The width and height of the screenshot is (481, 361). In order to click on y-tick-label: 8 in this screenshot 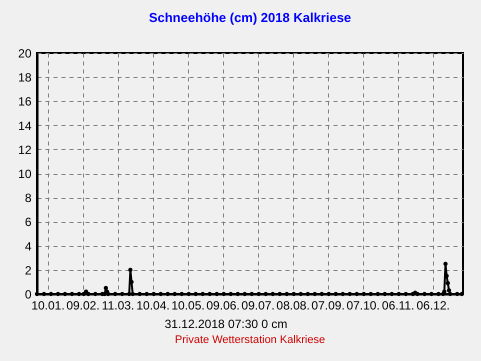, I will do `click(28, 198)`.